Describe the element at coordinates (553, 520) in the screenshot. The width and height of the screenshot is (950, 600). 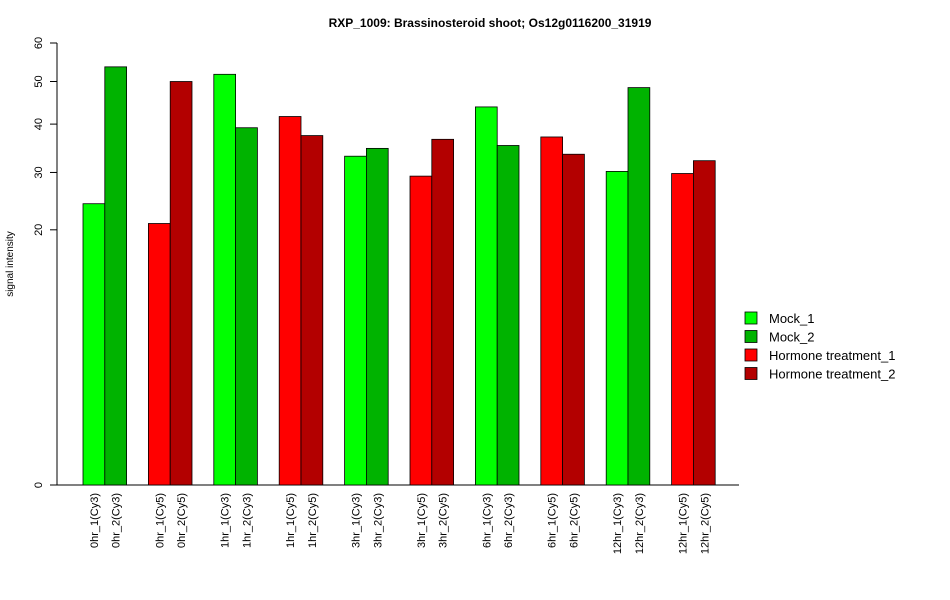
I see `x-tick-label: 6hr_1(Cy5)` at that location.